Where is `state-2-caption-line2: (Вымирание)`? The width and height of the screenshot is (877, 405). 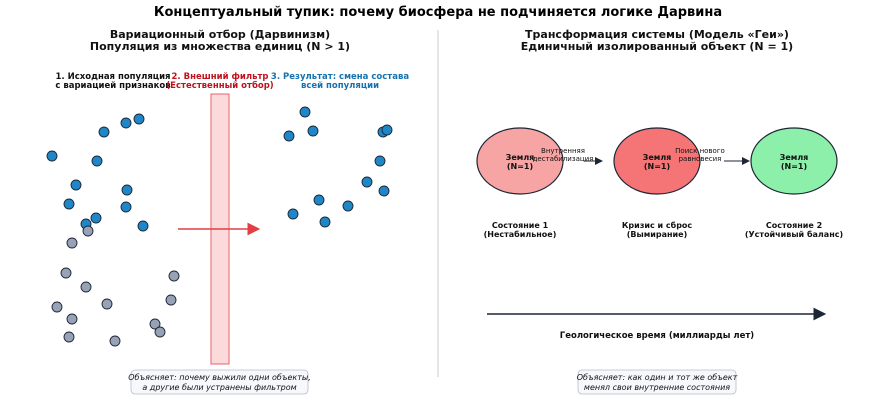
state-2-caption-line2: (Вымирание) is located at coordinates (657, 234).